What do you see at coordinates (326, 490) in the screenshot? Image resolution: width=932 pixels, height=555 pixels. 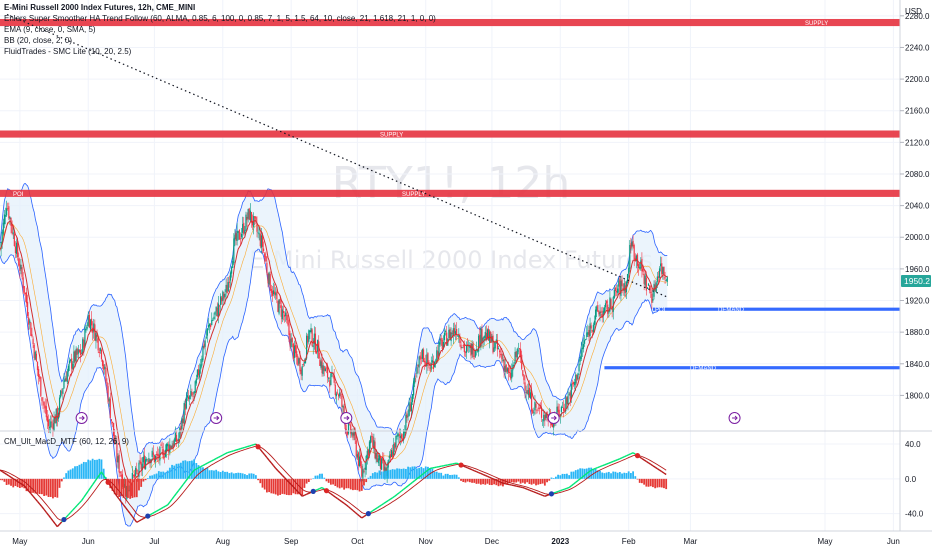 I see `macd-cross-dot` at bounding box center [326, 490].